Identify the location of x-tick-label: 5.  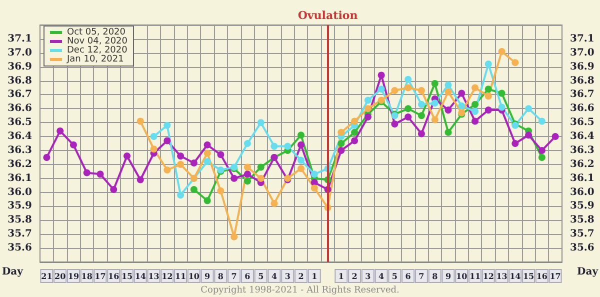
(395, 276).